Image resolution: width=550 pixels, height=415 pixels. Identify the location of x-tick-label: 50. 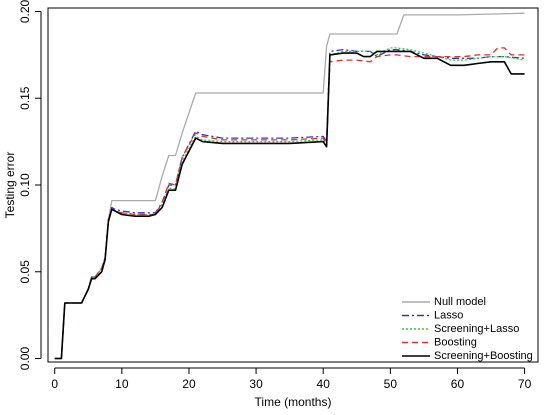
(391, 384).